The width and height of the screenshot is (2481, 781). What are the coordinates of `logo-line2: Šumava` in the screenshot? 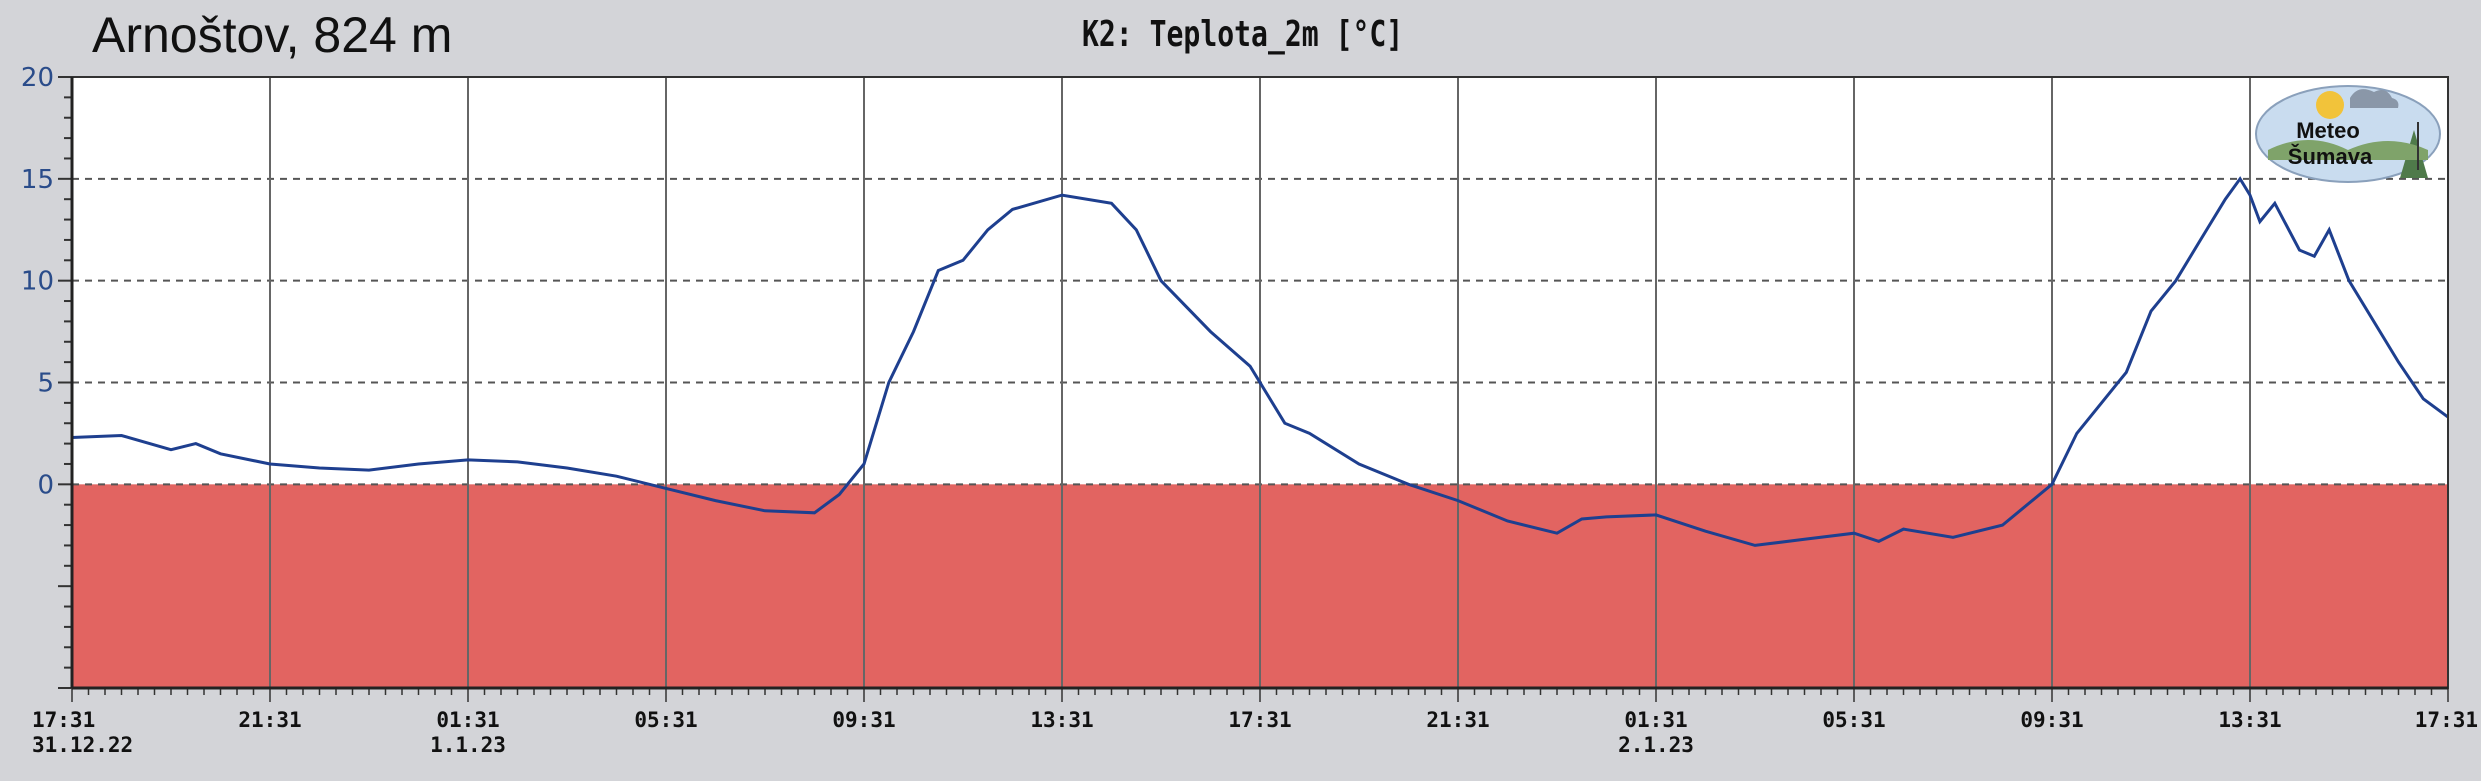 It's located at (2330, 156).